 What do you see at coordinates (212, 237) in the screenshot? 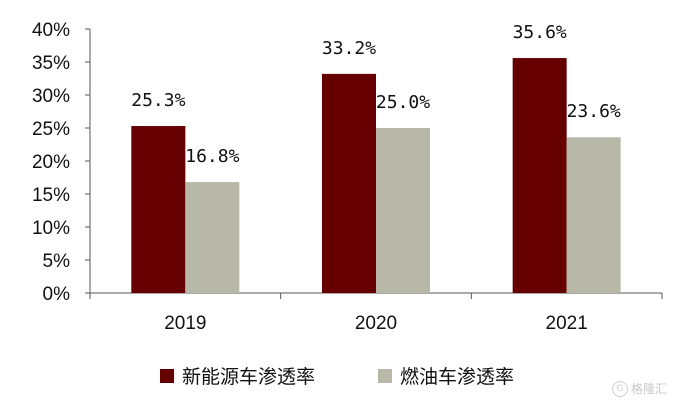
I see `bar-fuel-2019` at bounding box center [212, 237].